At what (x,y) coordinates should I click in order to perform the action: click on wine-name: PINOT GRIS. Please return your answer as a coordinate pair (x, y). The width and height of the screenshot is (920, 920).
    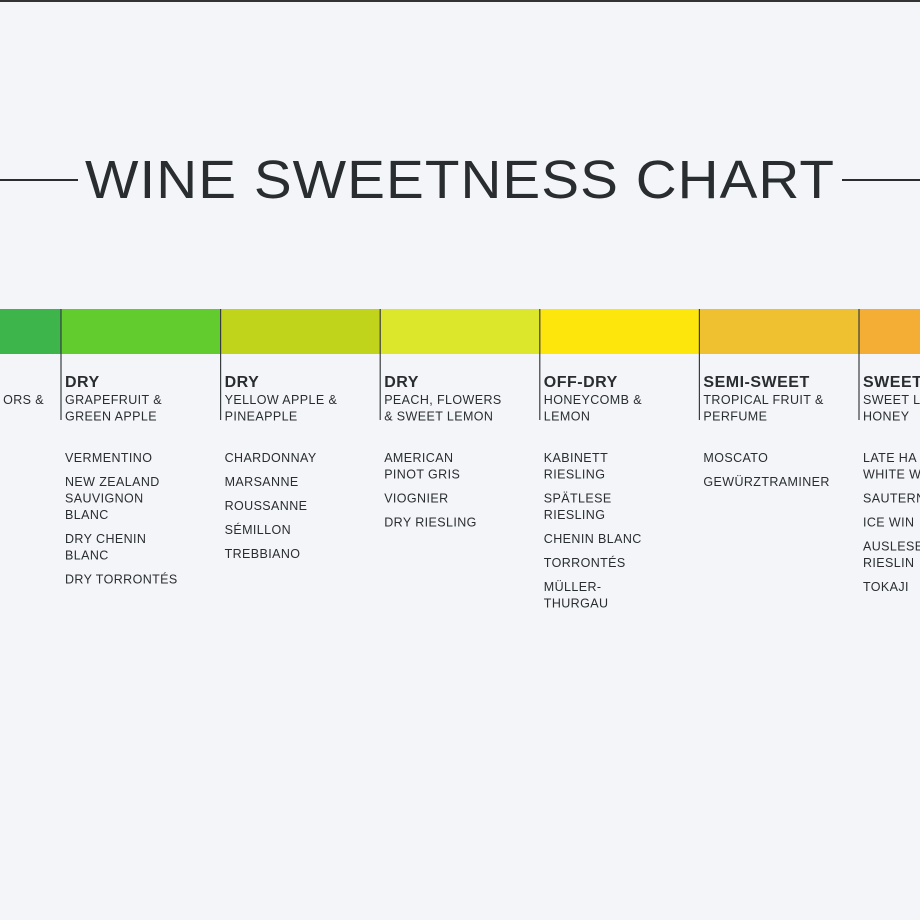
    Looking at the image, I should click on (422, 475).